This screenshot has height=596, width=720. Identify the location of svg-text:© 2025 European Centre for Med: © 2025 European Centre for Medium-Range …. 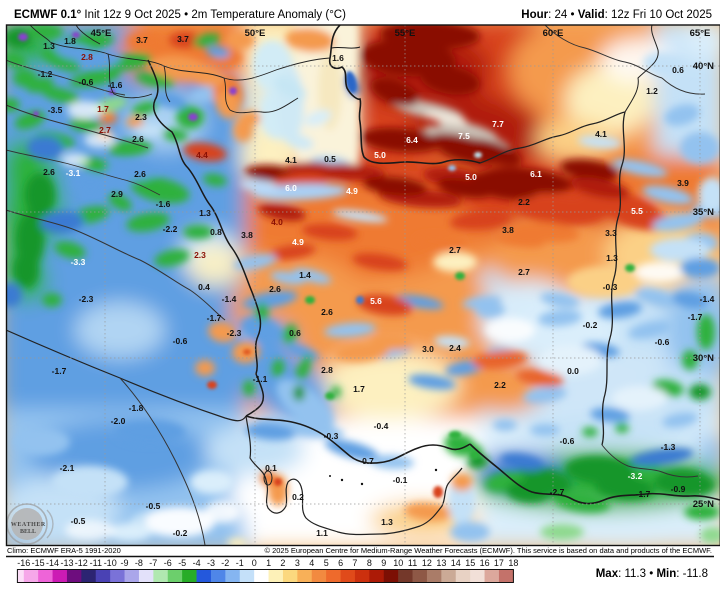
(488, 550).